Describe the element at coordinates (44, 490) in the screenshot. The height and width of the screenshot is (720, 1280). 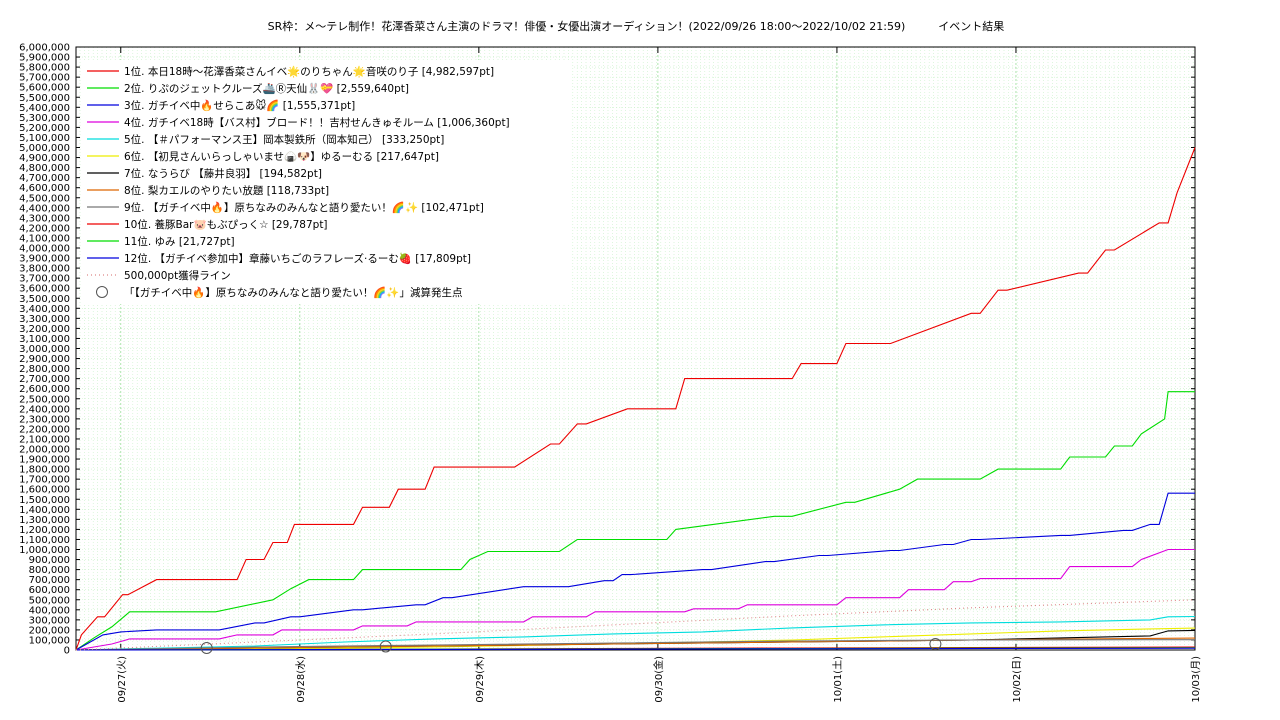
I see `y-tick-label: 1,600,000` at that location.